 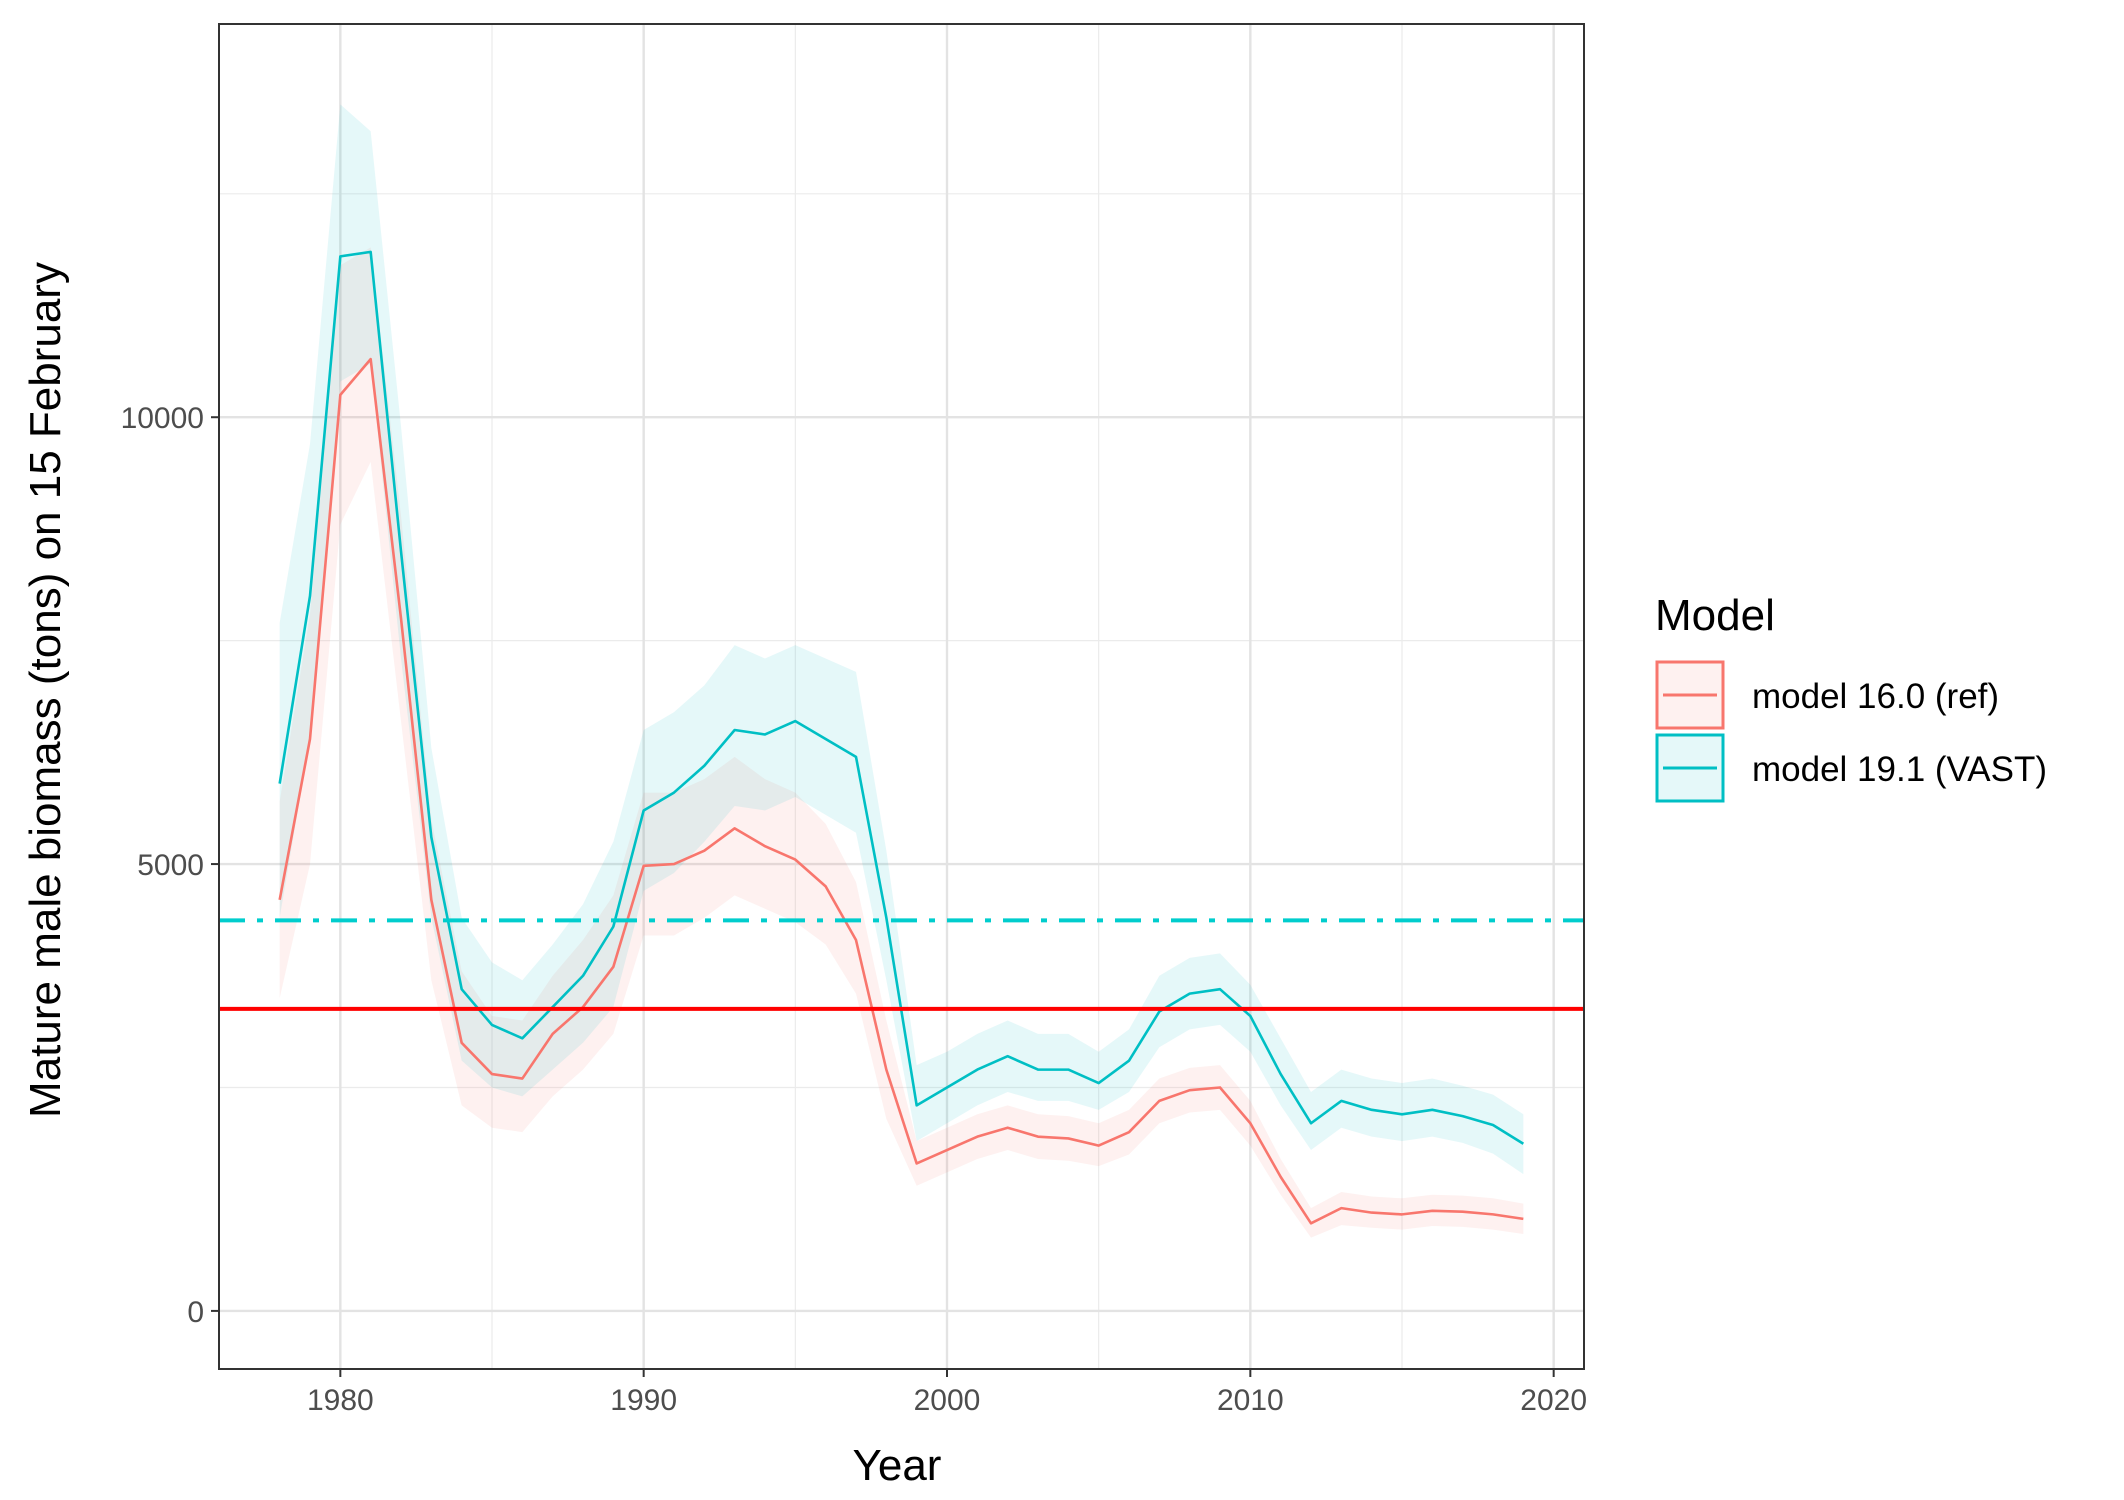 What do you see at coordinates (162, 418) in the screenshot?
I see `y-tick-label-10000: 10000` at bounding box center [162, 418].